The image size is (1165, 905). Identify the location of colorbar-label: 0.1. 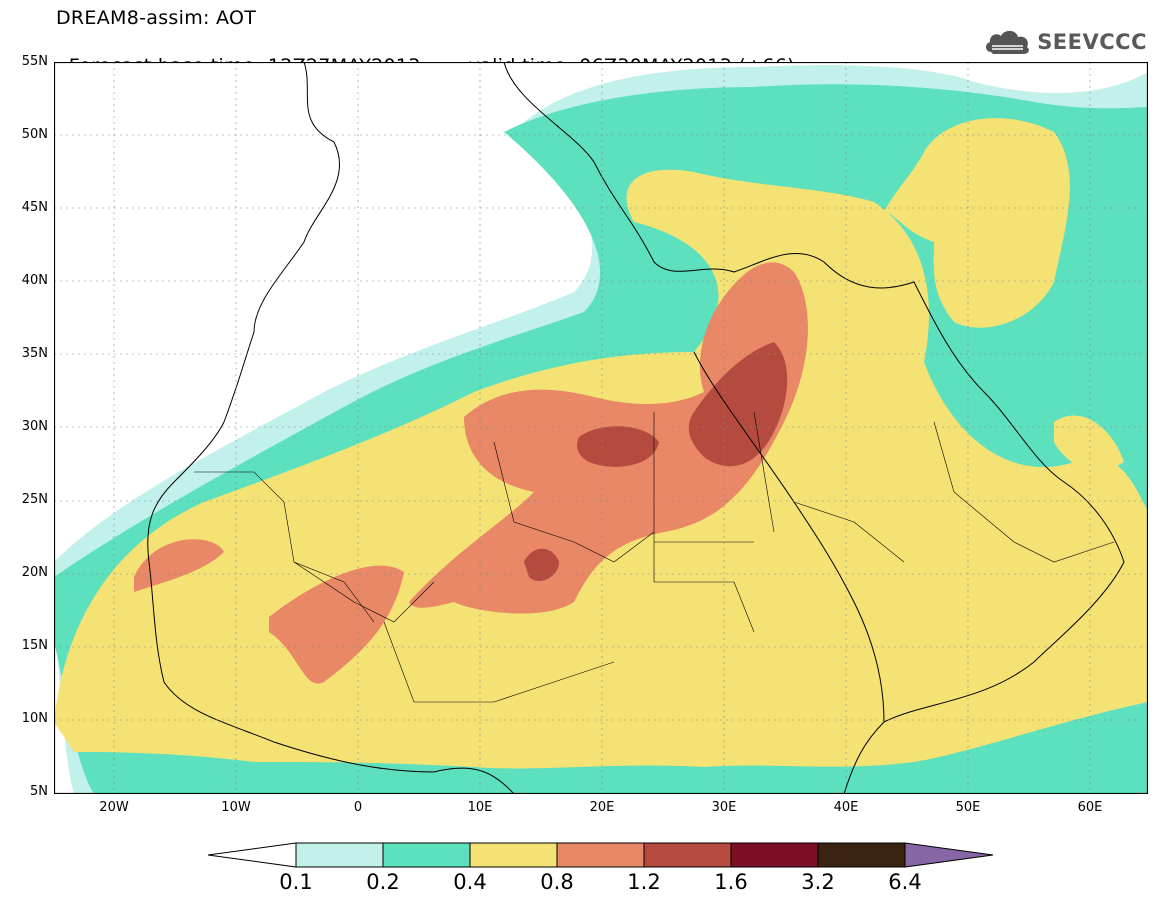
(296, 882).